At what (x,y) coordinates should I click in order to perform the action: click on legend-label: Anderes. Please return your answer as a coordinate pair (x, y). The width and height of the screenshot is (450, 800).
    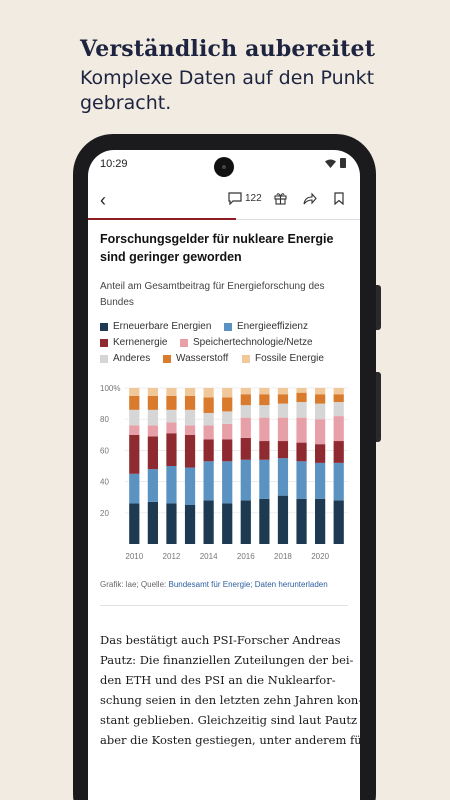
    Looking at the image, I should click on (132, 358).